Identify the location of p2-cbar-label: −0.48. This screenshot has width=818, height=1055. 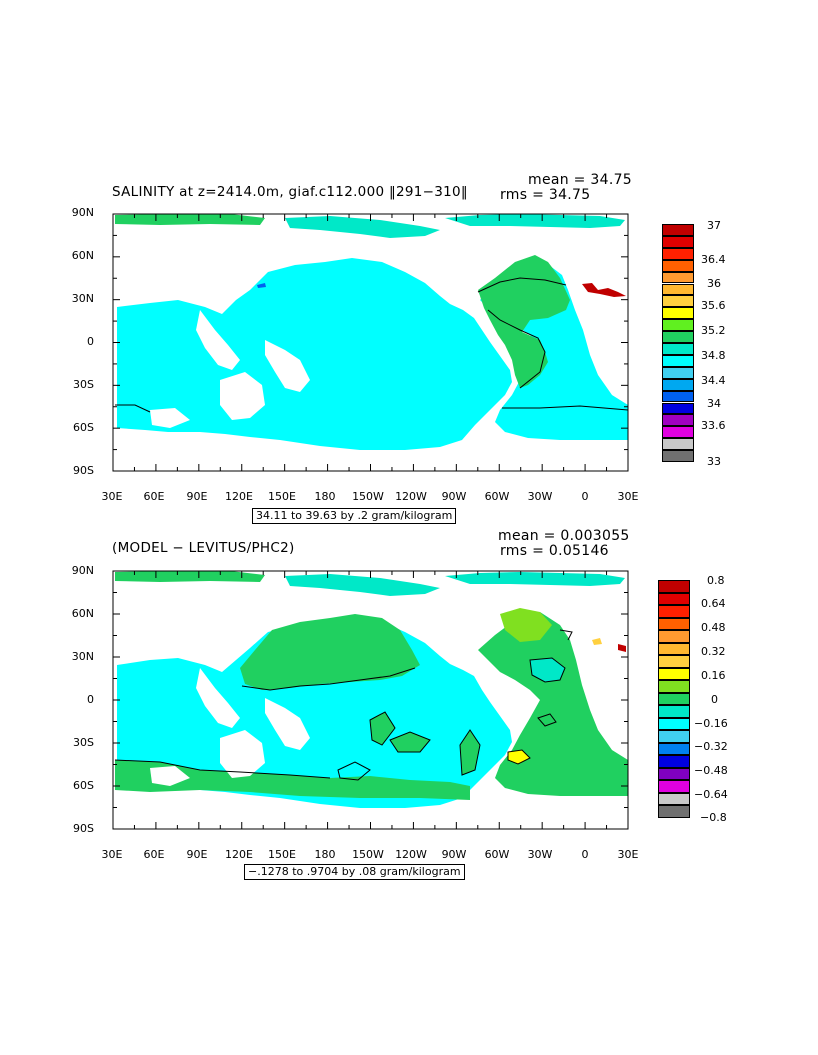
(711, 770).